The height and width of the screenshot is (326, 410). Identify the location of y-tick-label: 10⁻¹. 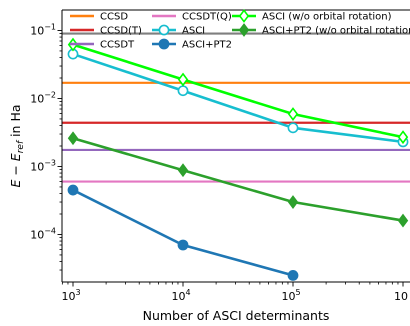
(43, 29).